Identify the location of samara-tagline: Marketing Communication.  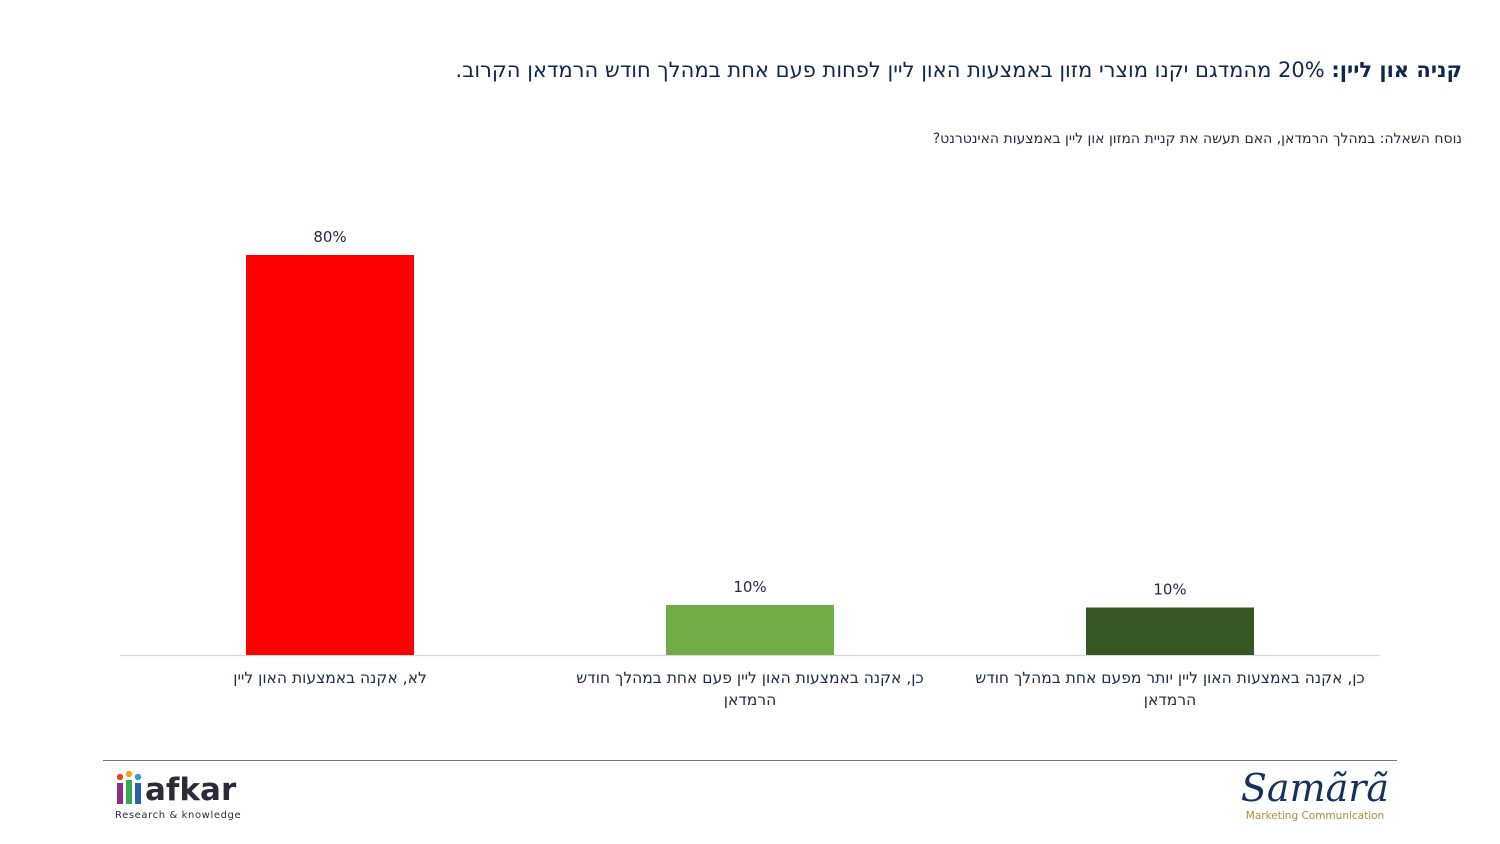
(1315, 816).